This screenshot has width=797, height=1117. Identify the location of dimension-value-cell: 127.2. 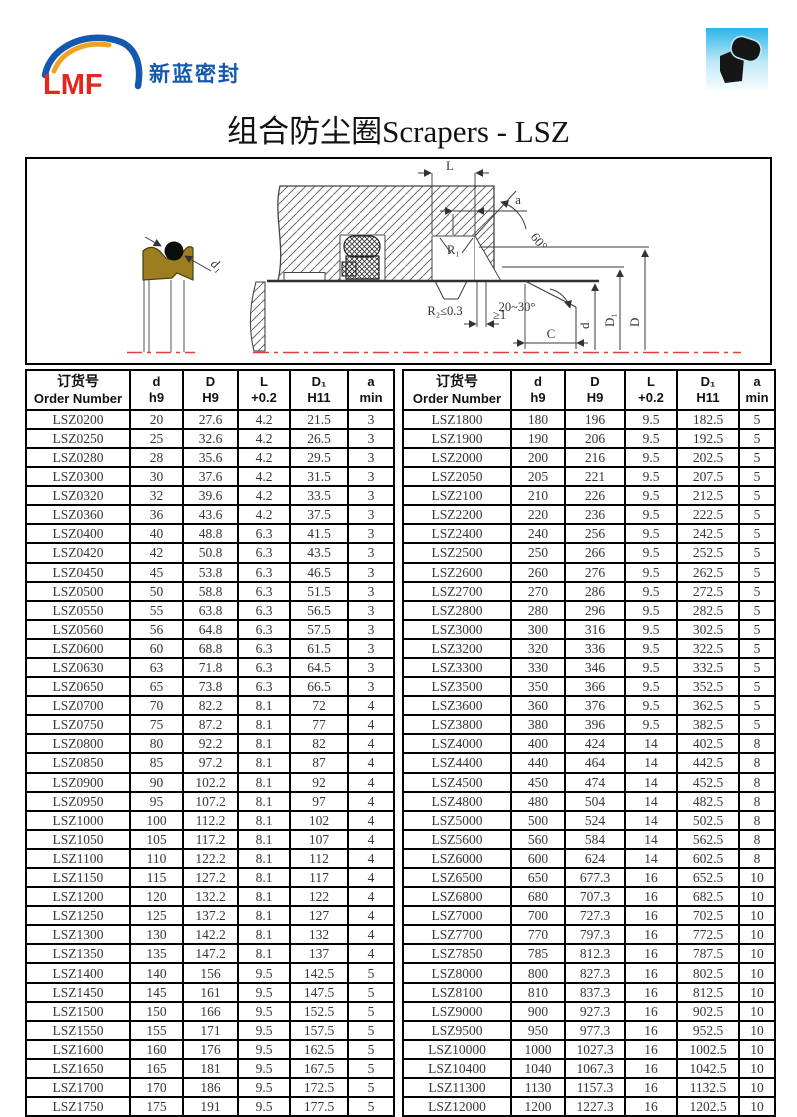
(210, 877).